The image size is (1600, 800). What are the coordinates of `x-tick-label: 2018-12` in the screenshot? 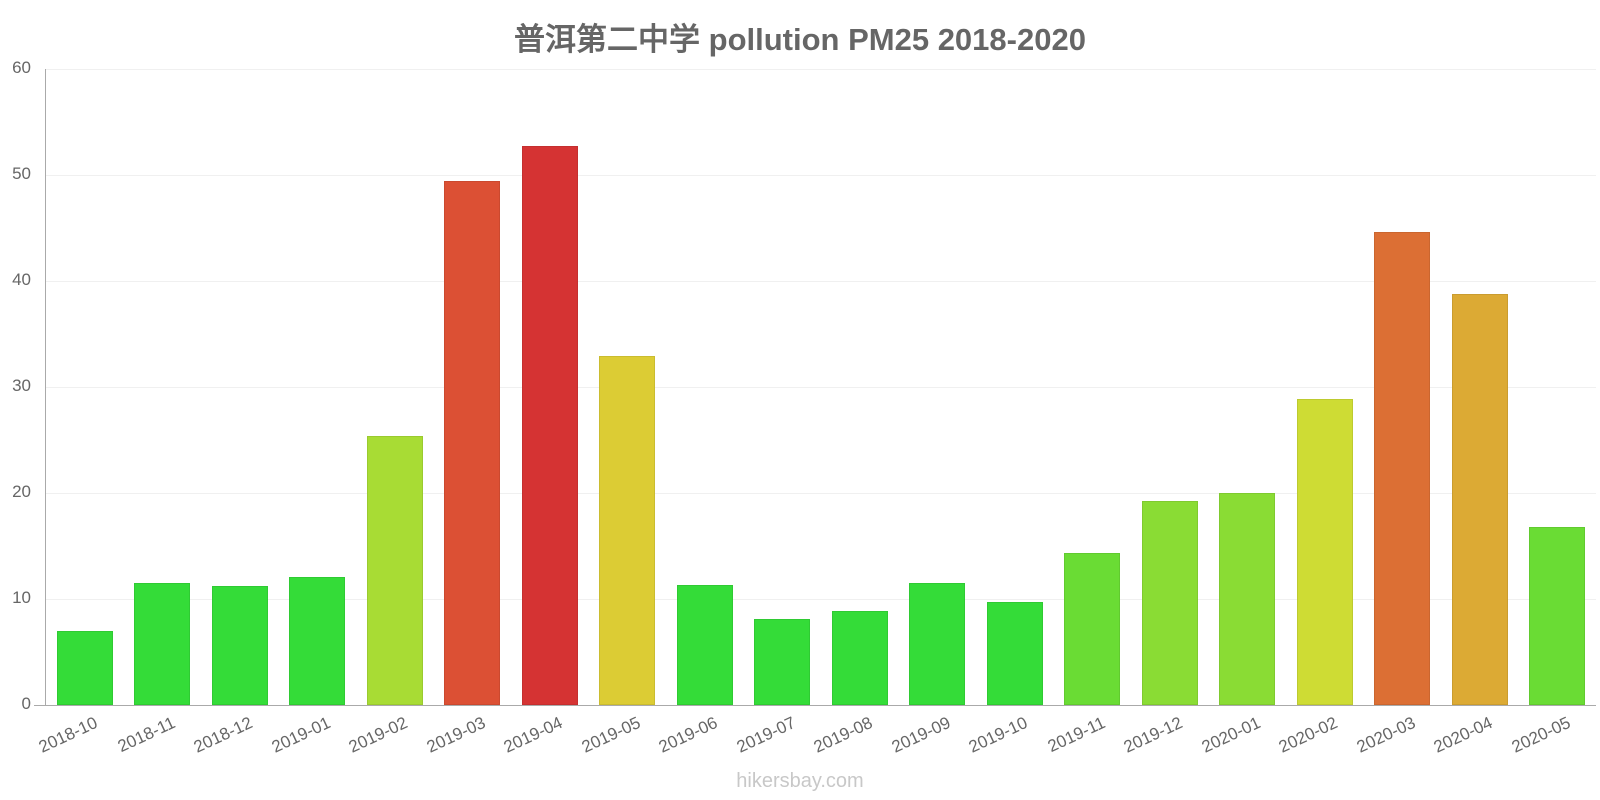 It's located at (223, 735).